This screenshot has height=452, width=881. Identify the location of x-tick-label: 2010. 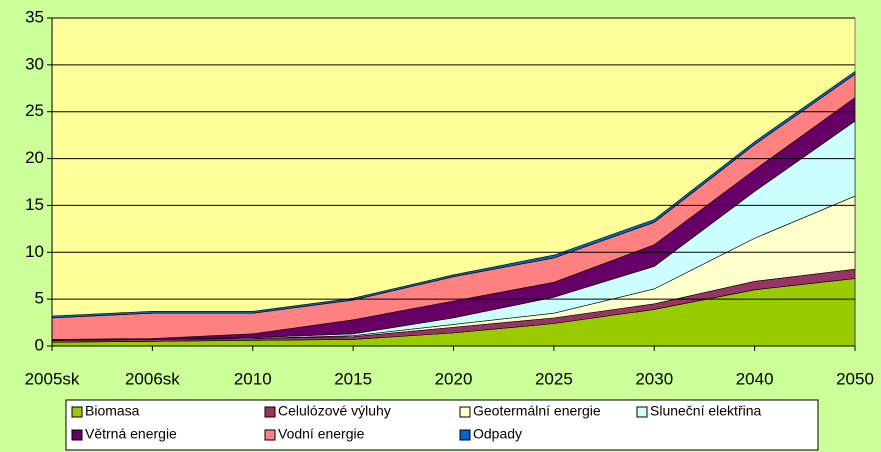
(253, 378).